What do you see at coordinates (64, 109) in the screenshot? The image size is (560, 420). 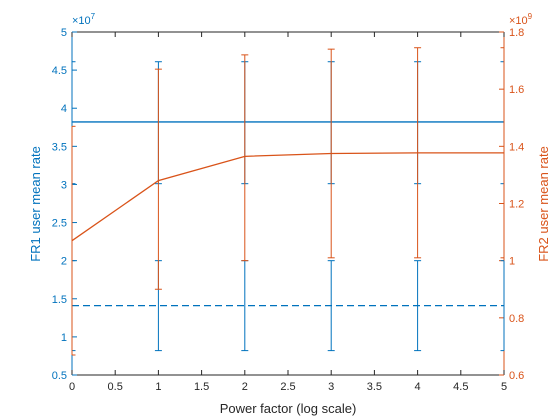 I see `left-tick-label: 4` at bounding box center [64, 109].